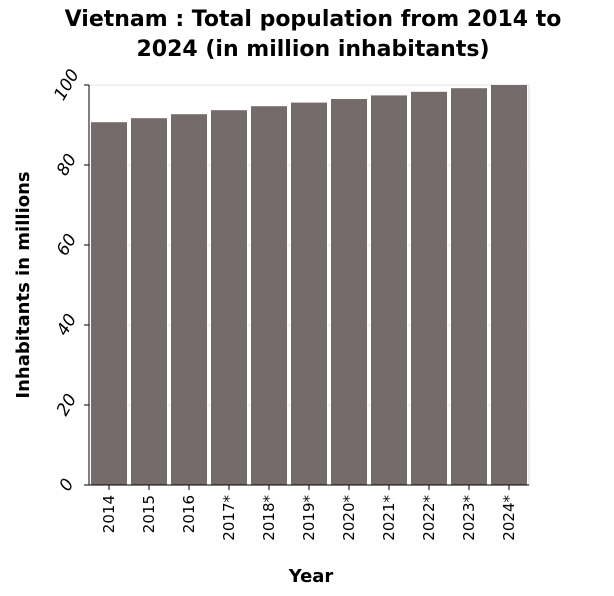 The height and width of the screenshot is (596, 614). What do you see at coordinates (67, 85) in the screenshot?
I see `y-tick-label: 100` at bounding box center [67, 85].